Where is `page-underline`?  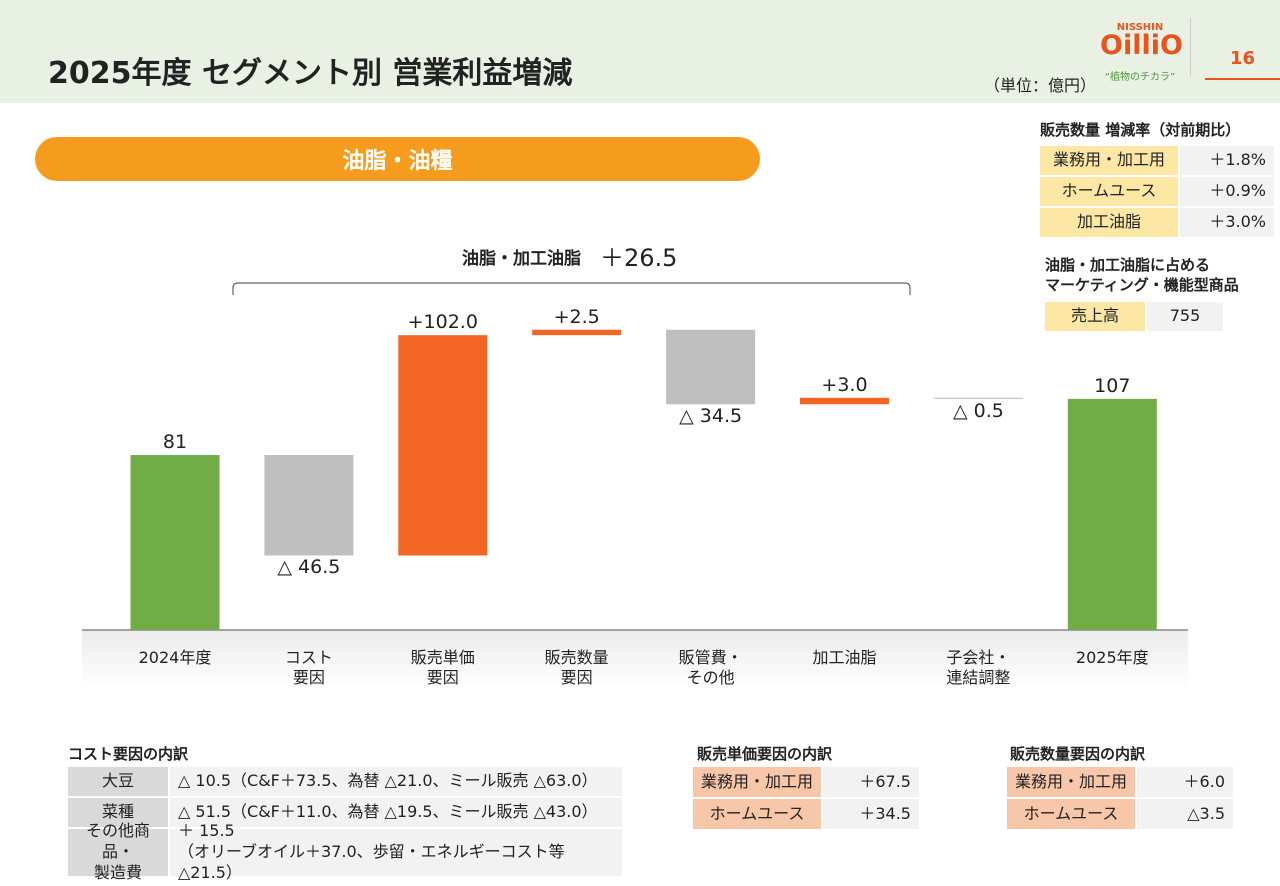 page-underline is located at coordinates (1242, 79).